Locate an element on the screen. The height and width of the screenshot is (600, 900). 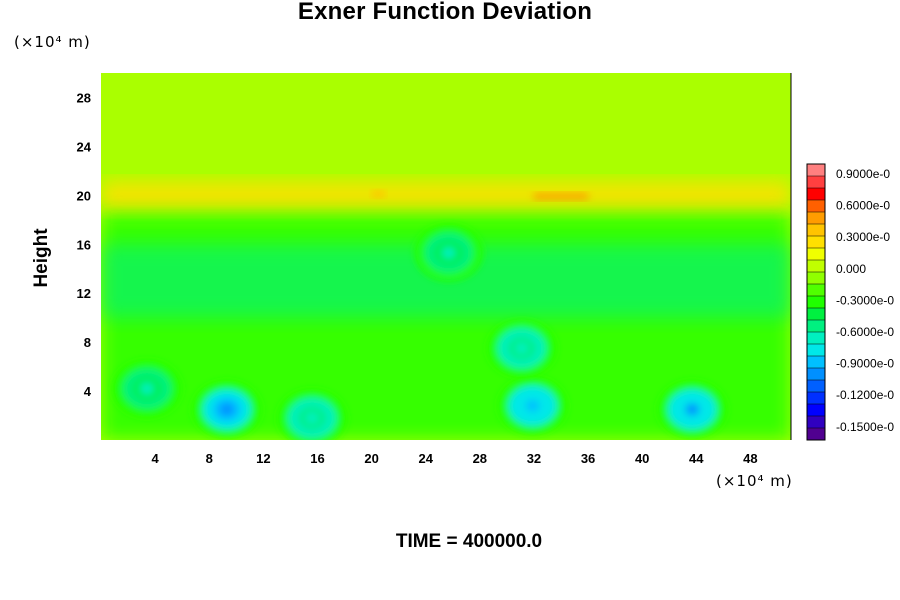
y-tick-labels: 4 8 12 16 20 24 28 is located at coordinates (84, 244).